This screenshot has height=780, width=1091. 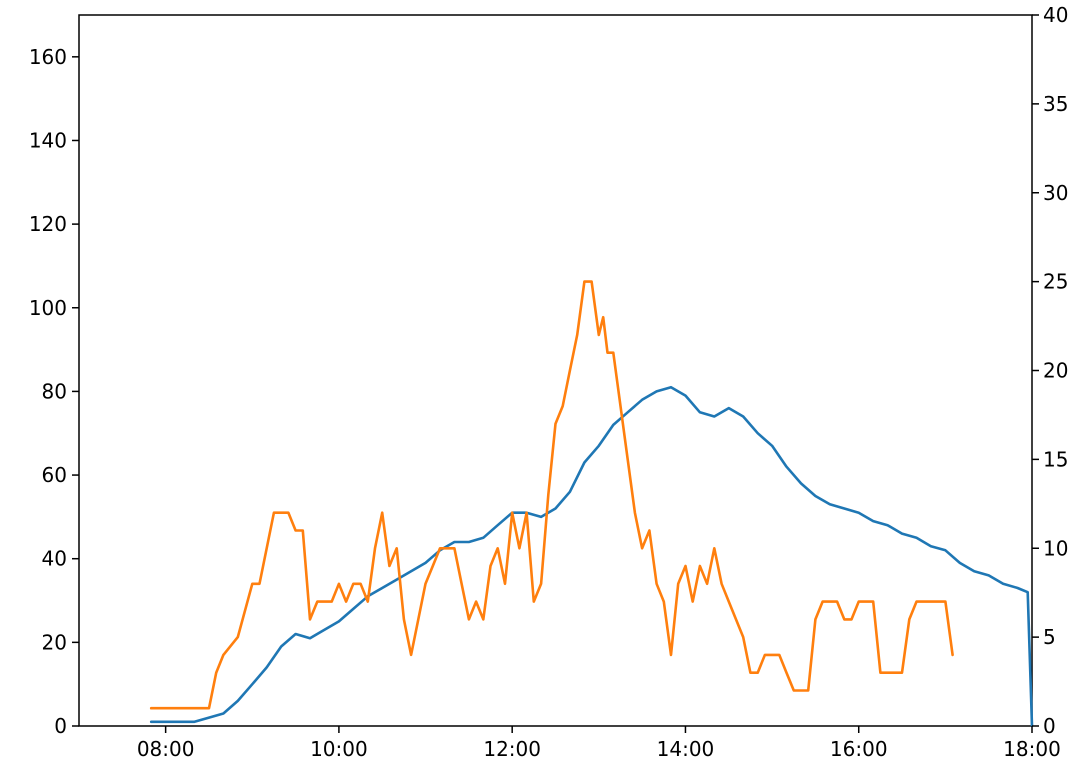 What do you see at coordinates (60, 726) in the screenshot?
I see `y-left-tick-label: 0` at bounding box center [60, 726].